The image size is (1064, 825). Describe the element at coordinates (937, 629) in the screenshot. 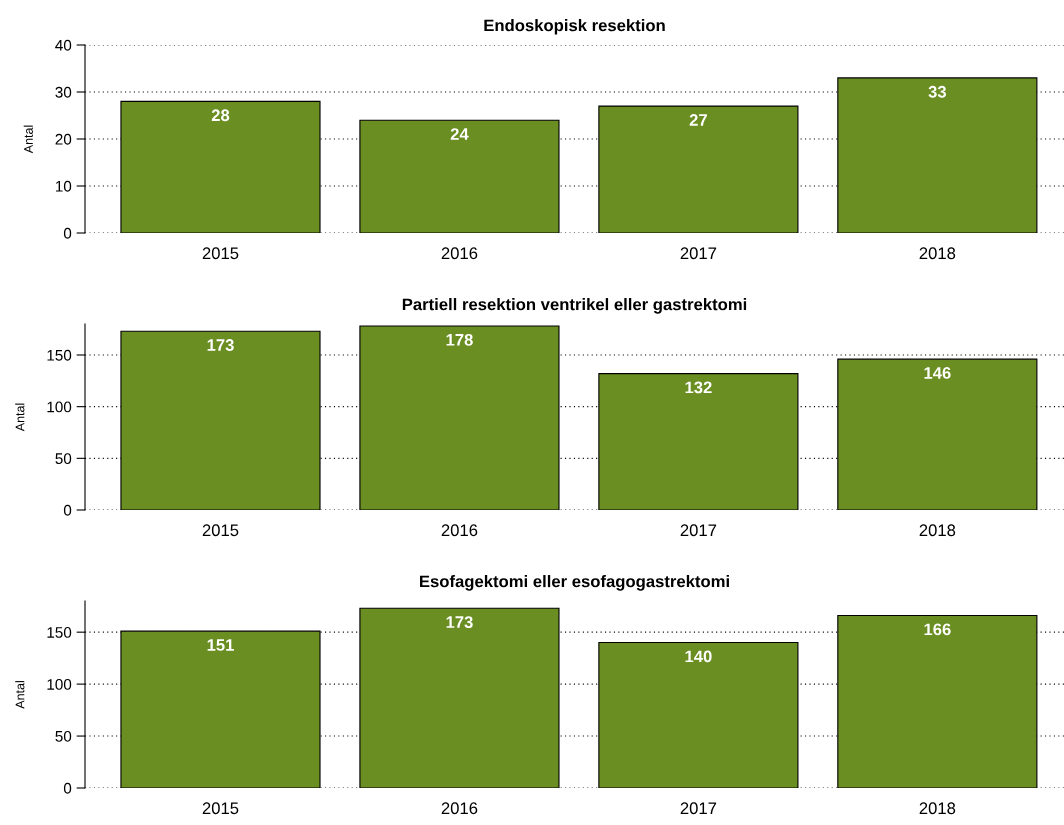

I see `data-label: 166` at that location.